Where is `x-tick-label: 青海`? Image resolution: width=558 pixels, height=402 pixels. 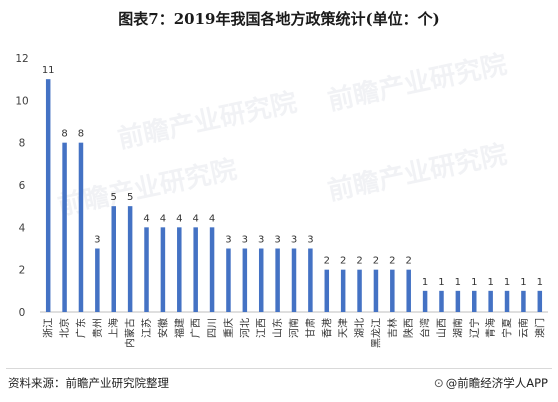 x-tick-label: 青海 is located at coordinates (490, 328).